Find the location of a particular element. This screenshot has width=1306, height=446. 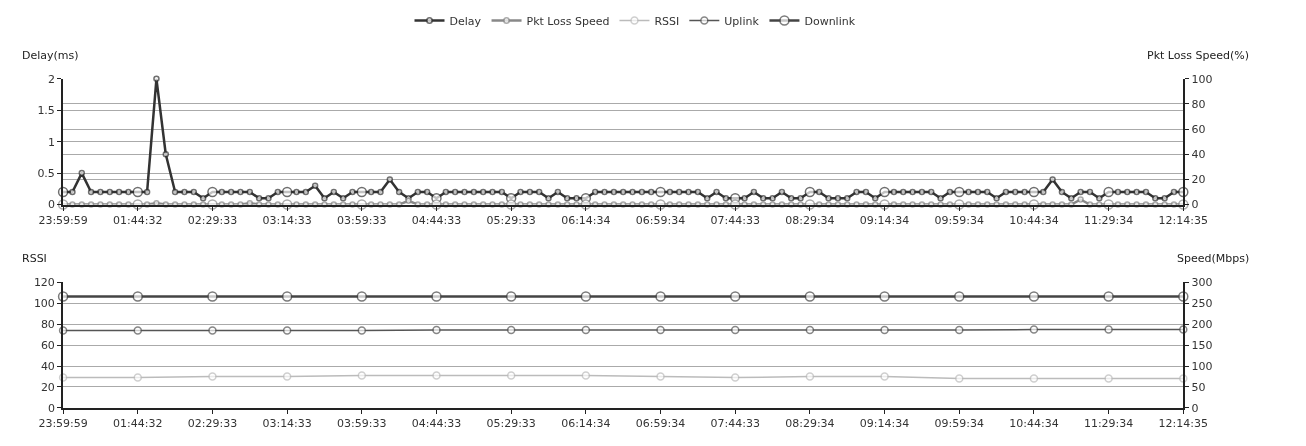

y-tick-label: 1.5 is located at coordinates (46, 111).